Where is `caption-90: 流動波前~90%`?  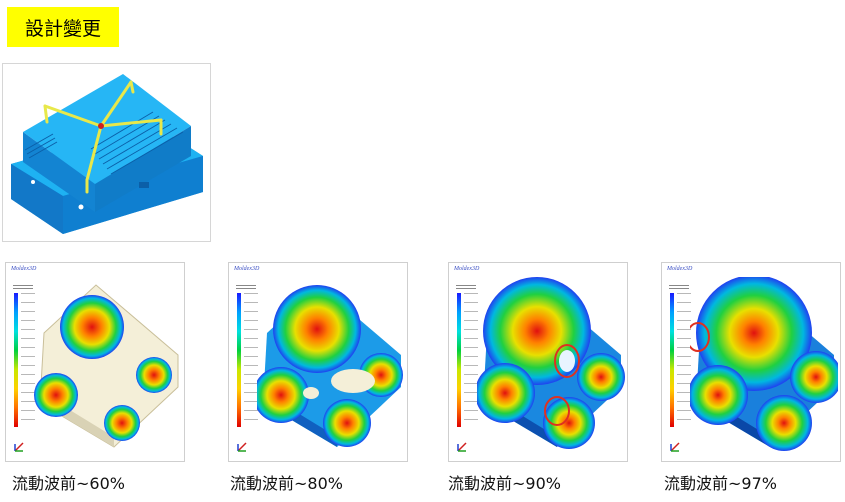 caption-90: 流動波前~90% is located at coordinates (504, 483).